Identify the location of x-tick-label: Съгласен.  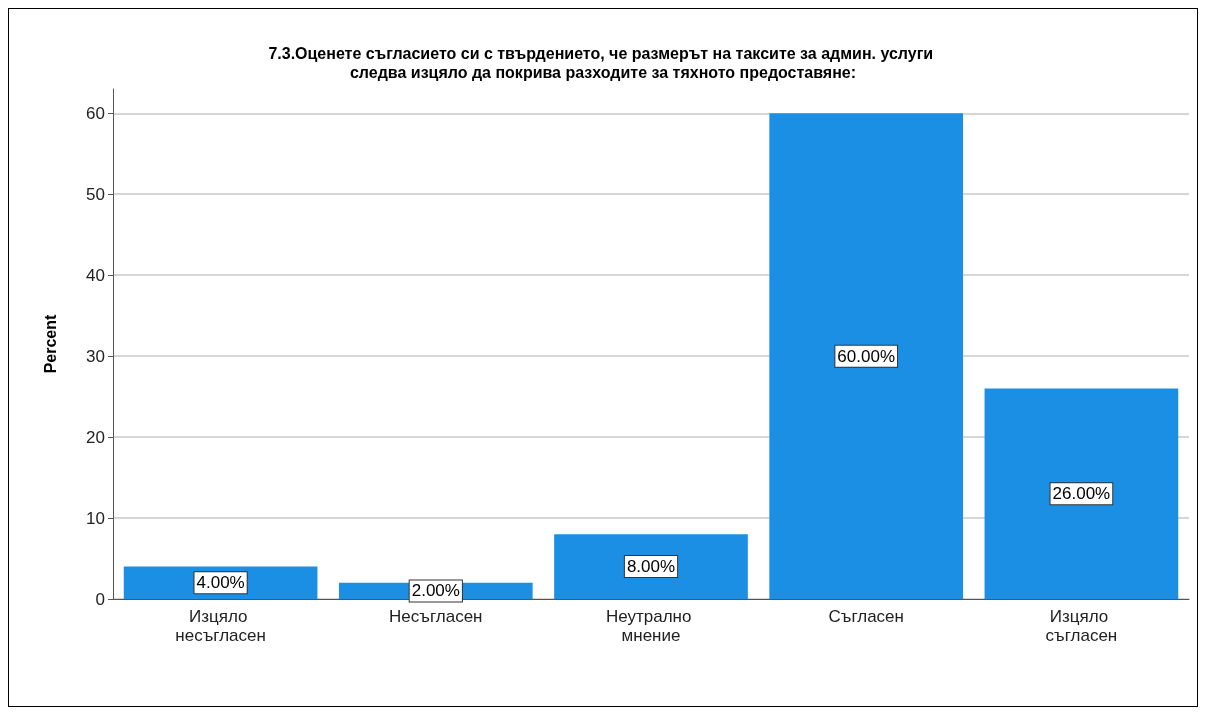
(866, 616).